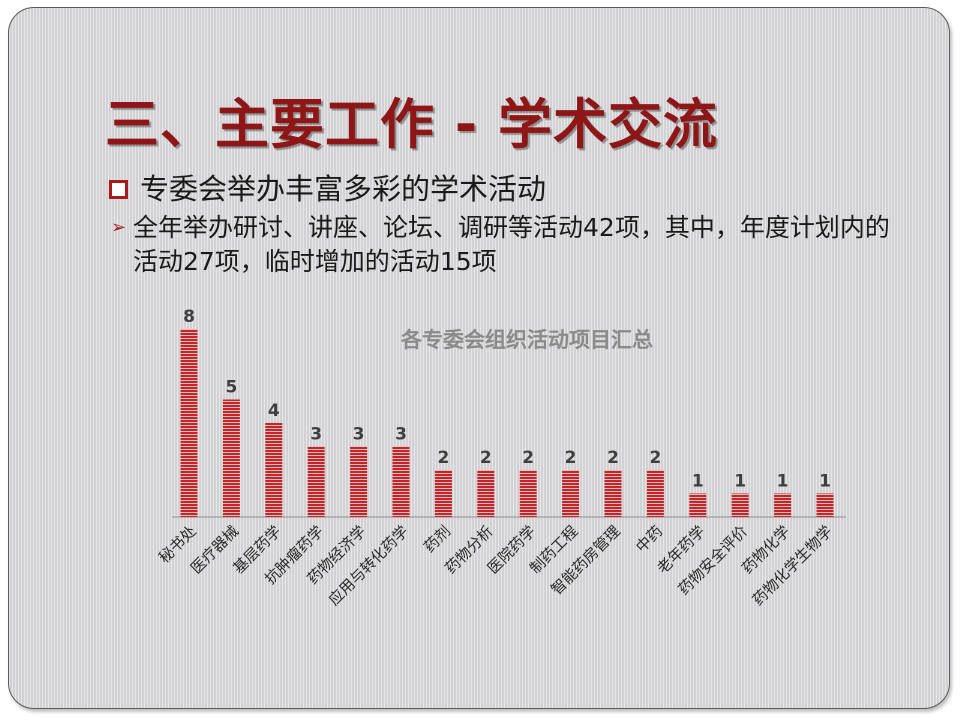 The image size is (960, 720). Describe the element at coordinates (526, 340) in the screenshot. I see `chart-title: 各专委会组织活动项目汇总` at that location.